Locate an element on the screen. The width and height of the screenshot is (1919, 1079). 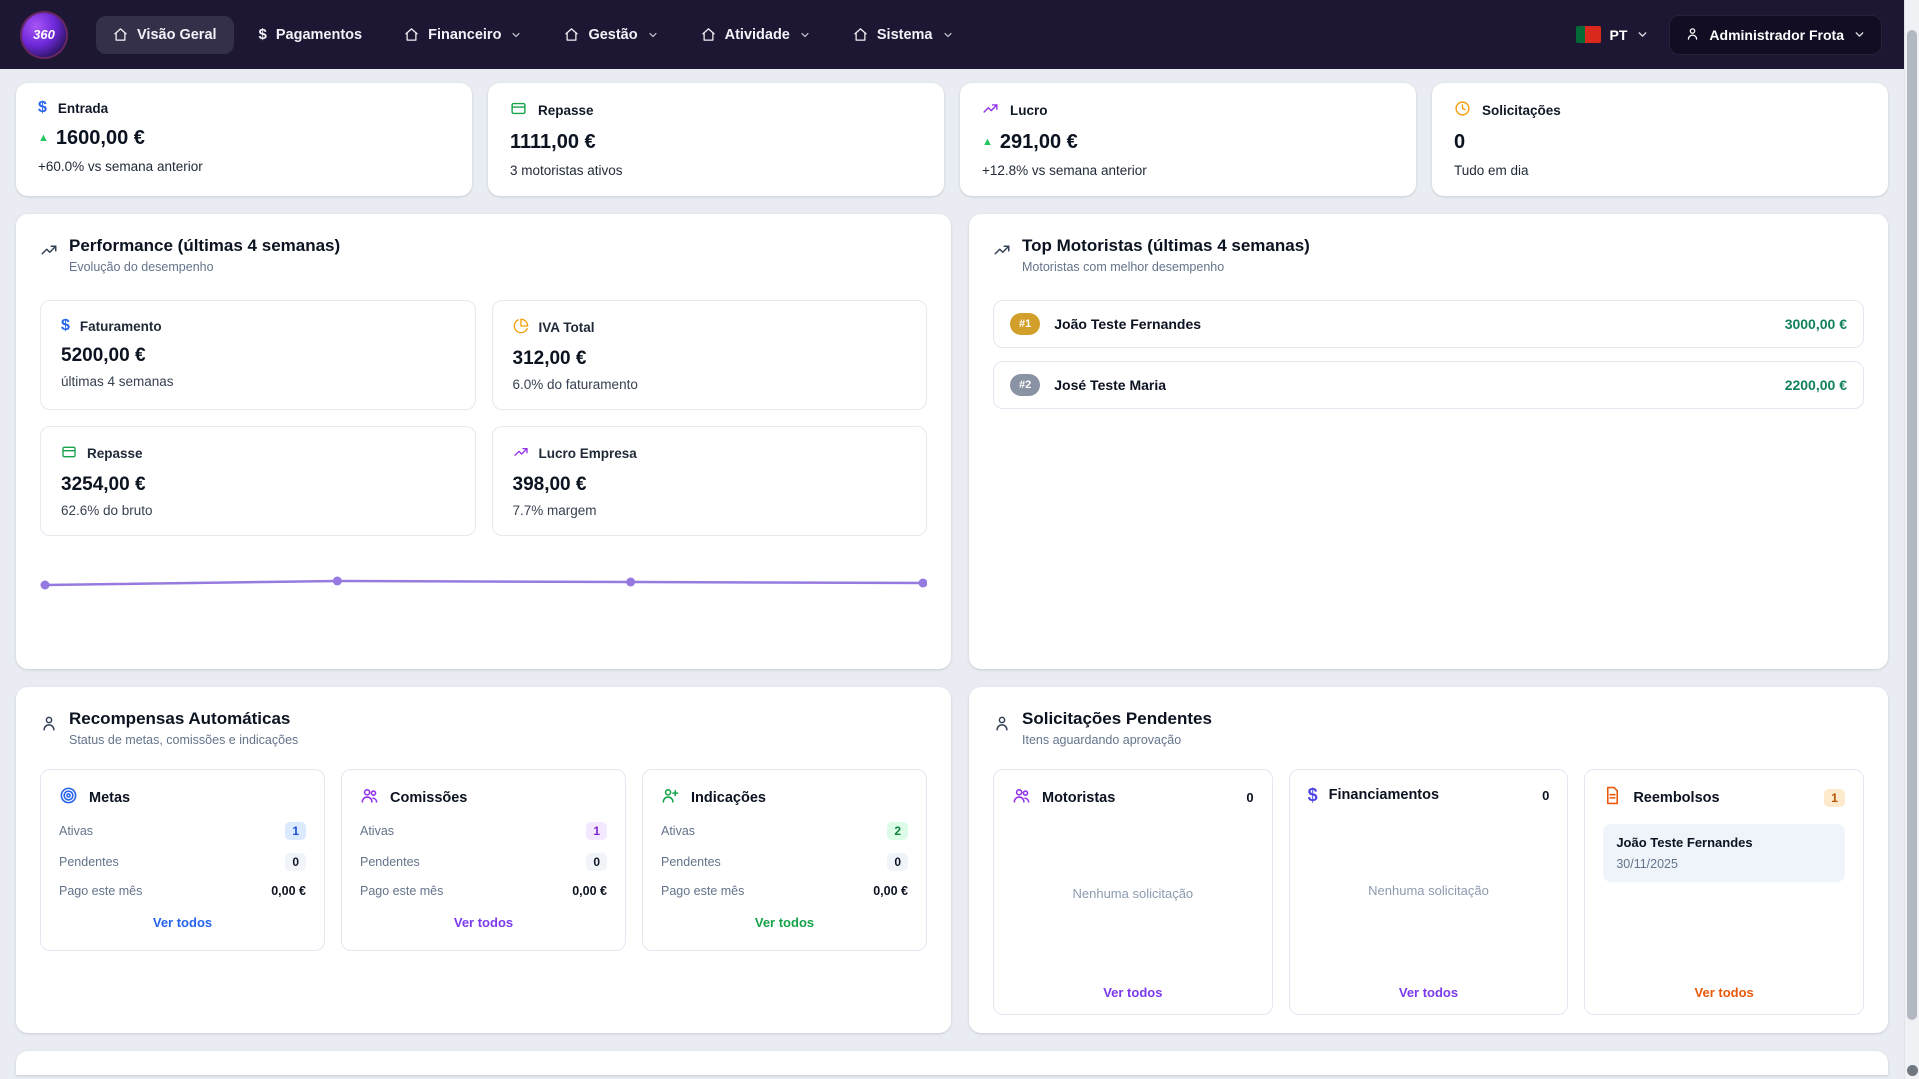
stat-value: 1111,00 € is located at coordinates (553, 142).